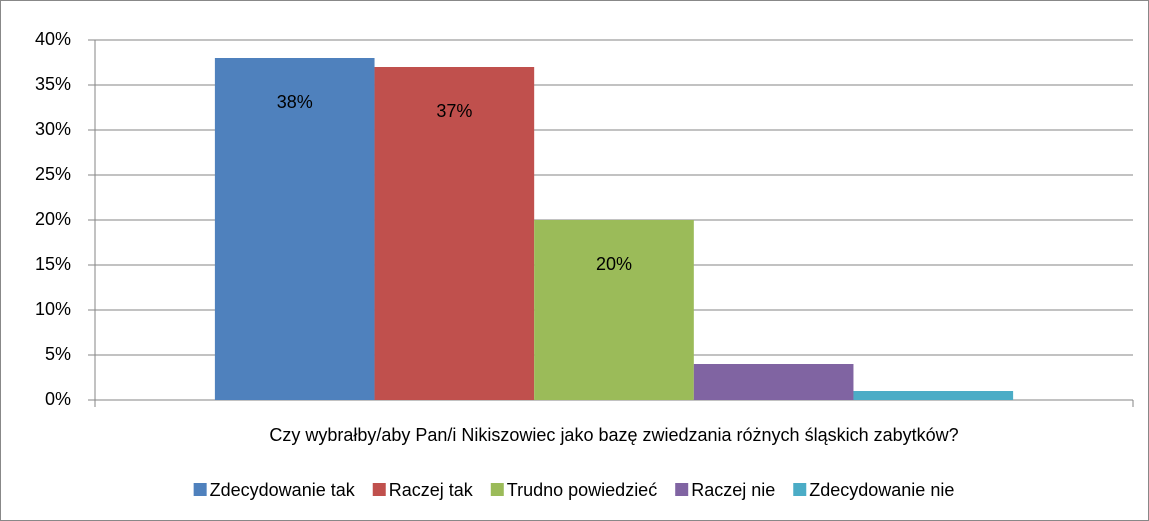 This screenshot has width=1149, height=521. Describe the element at coordinates (614, 264) in the screenshot. I see `data-label: 20%` at that location.